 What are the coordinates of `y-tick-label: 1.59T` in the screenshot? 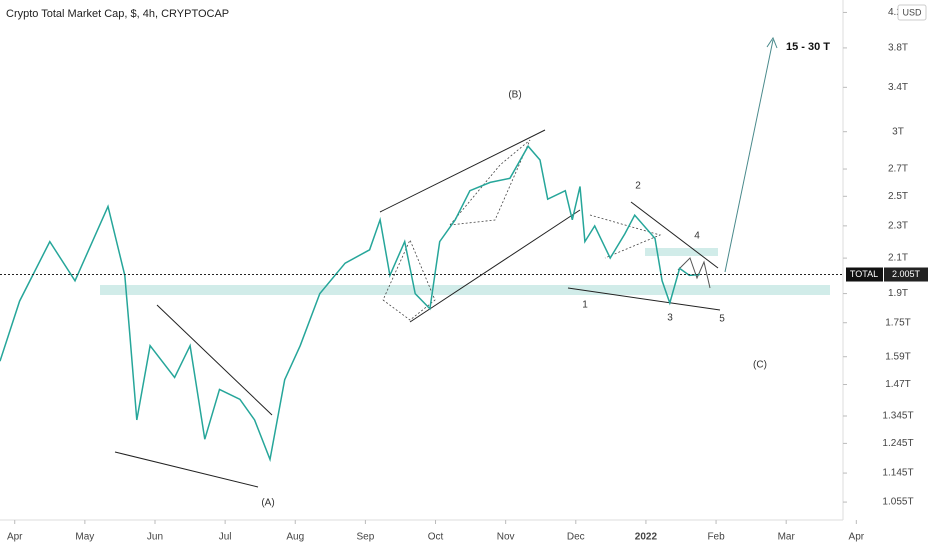 It's located at (898, 356).